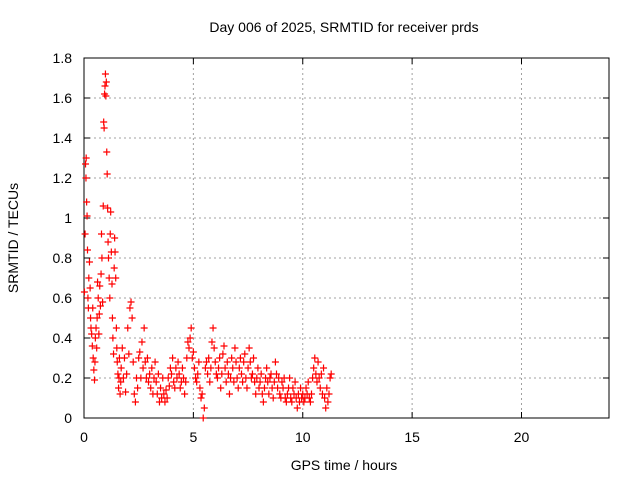 Image resolution: width=640 pixels, height=480 pixels. What do you see at coordinates (68, 218) in the screenshot?
I see `y-tick-label: 1` at bounding box center [68, 218].